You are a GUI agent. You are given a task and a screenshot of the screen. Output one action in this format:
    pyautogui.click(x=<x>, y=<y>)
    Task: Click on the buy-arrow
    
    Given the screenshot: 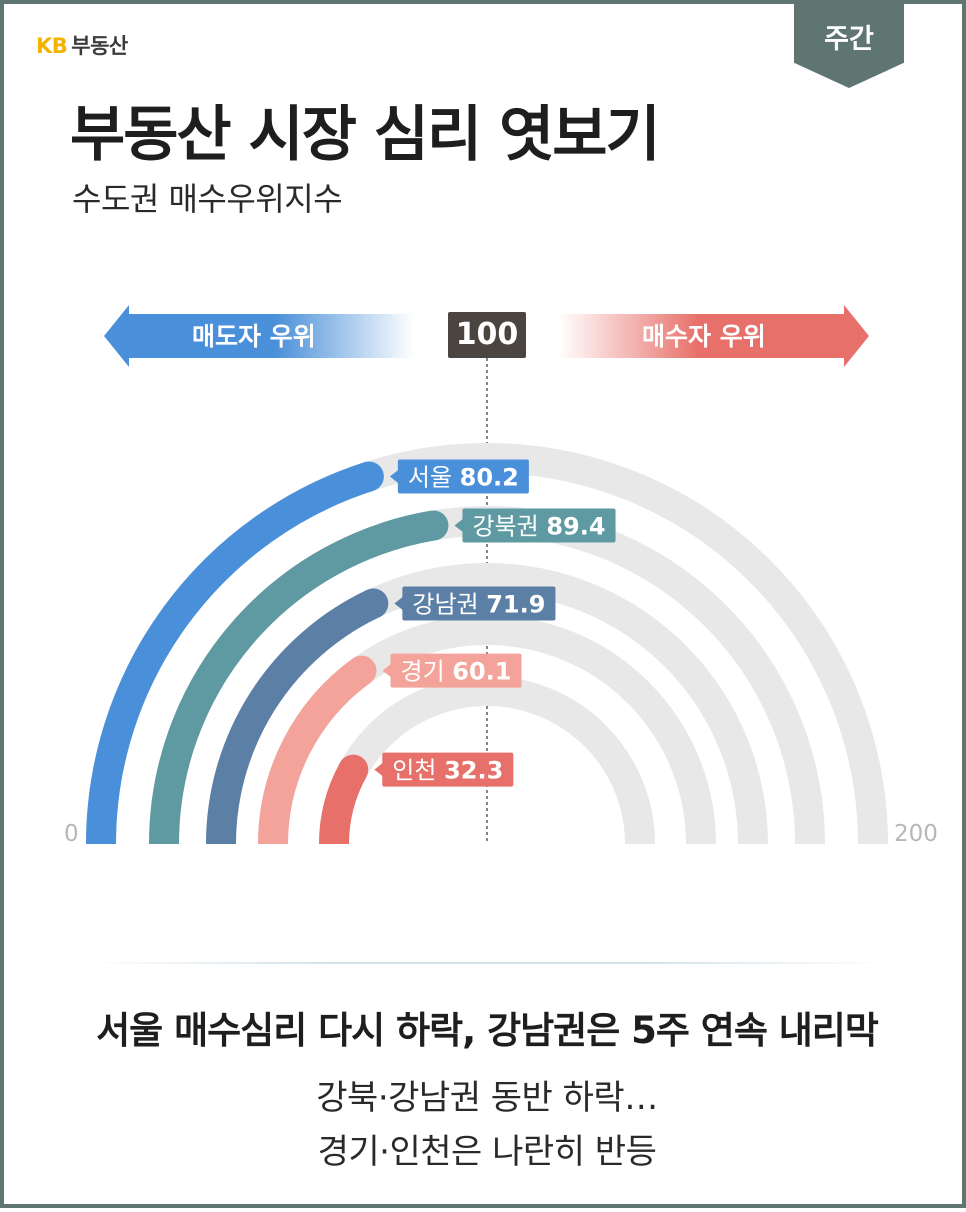 What is the action you would take?
    pyautogui.click(x=714, y=336)
    